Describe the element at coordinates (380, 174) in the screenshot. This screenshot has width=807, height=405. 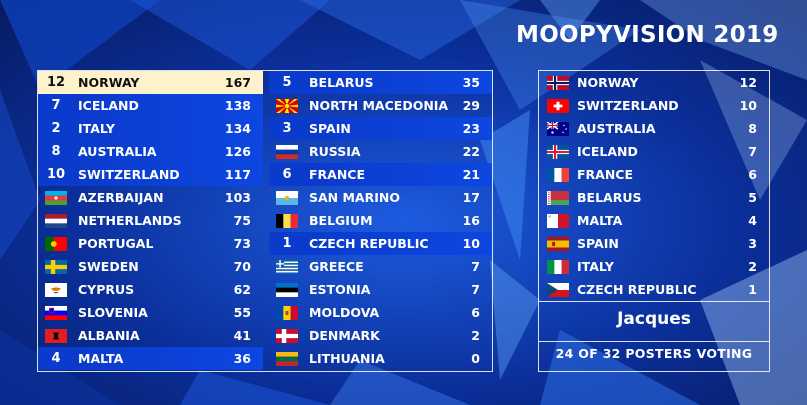
I see `scoreboard-row: 6 FRANCE 21` at that location.